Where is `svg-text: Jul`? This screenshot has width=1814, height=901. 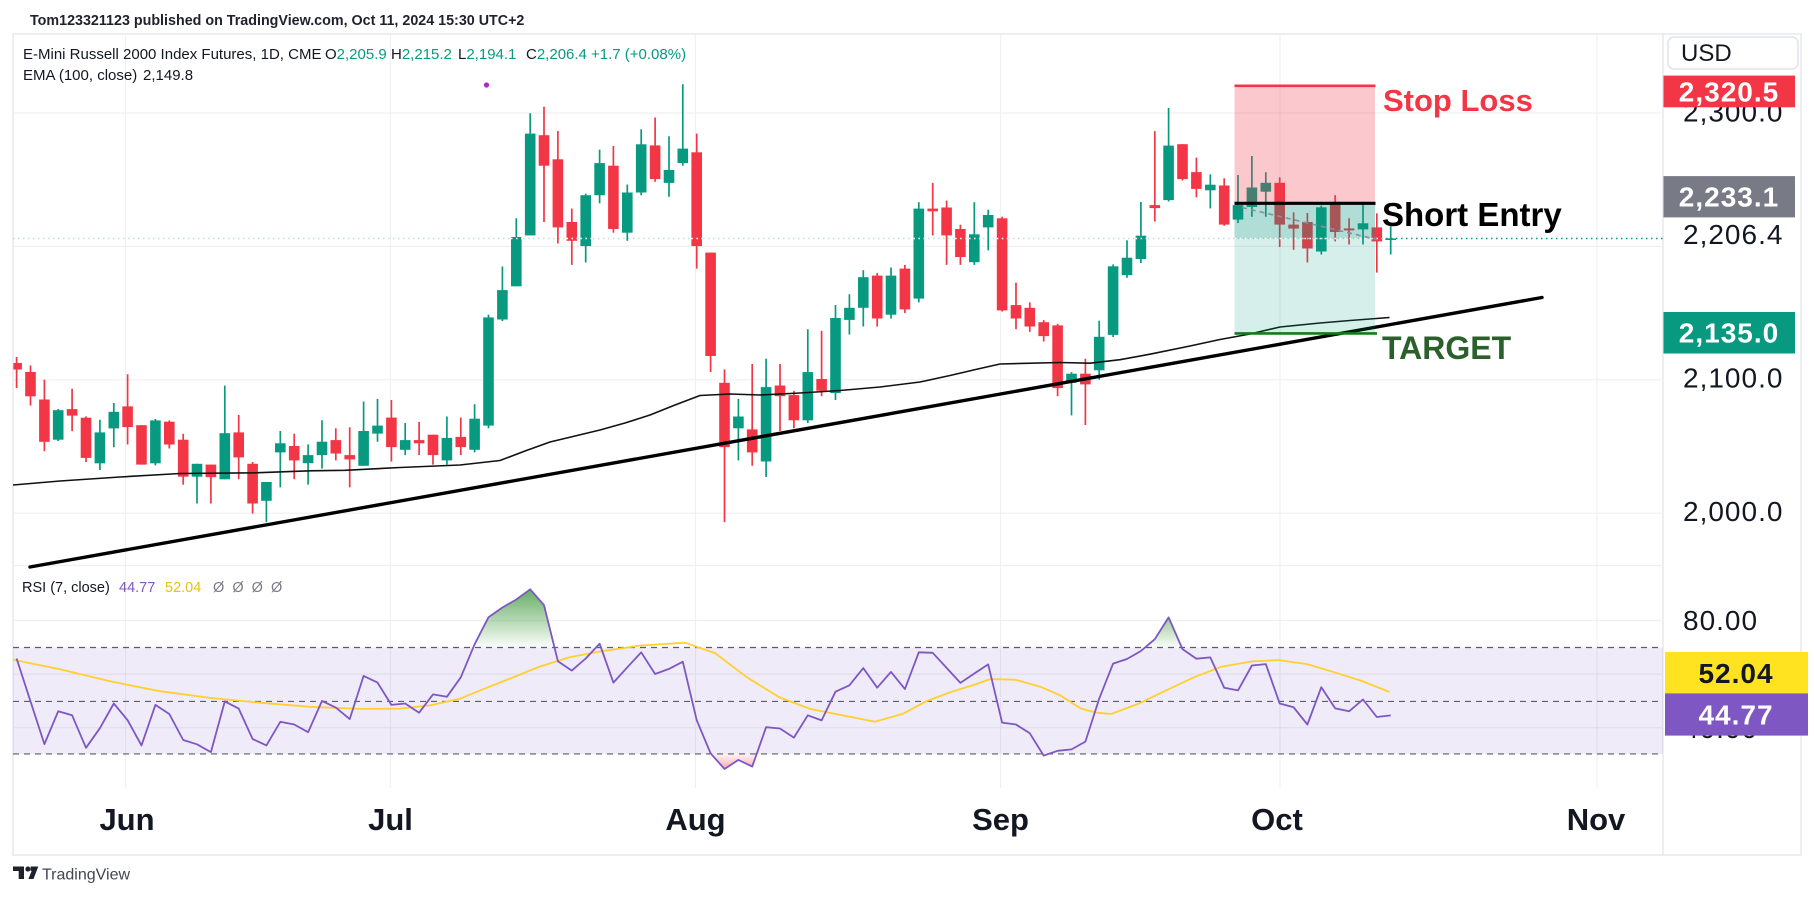 svg-text: Jul is located at coordinates (390, 819).